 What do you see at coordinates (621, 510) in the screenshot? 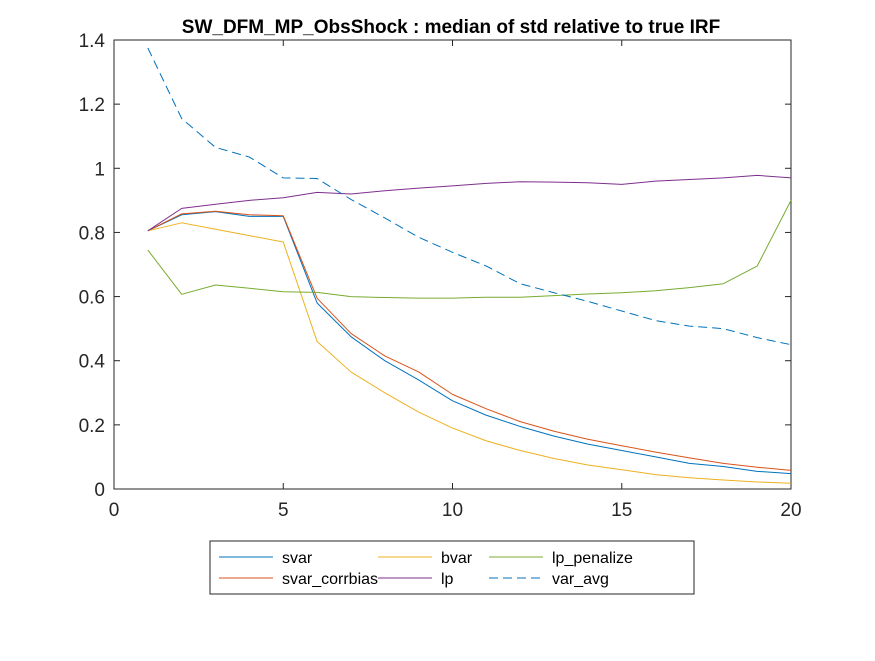
I see `x-tick-label: 15` at bounding box center [621, 510].